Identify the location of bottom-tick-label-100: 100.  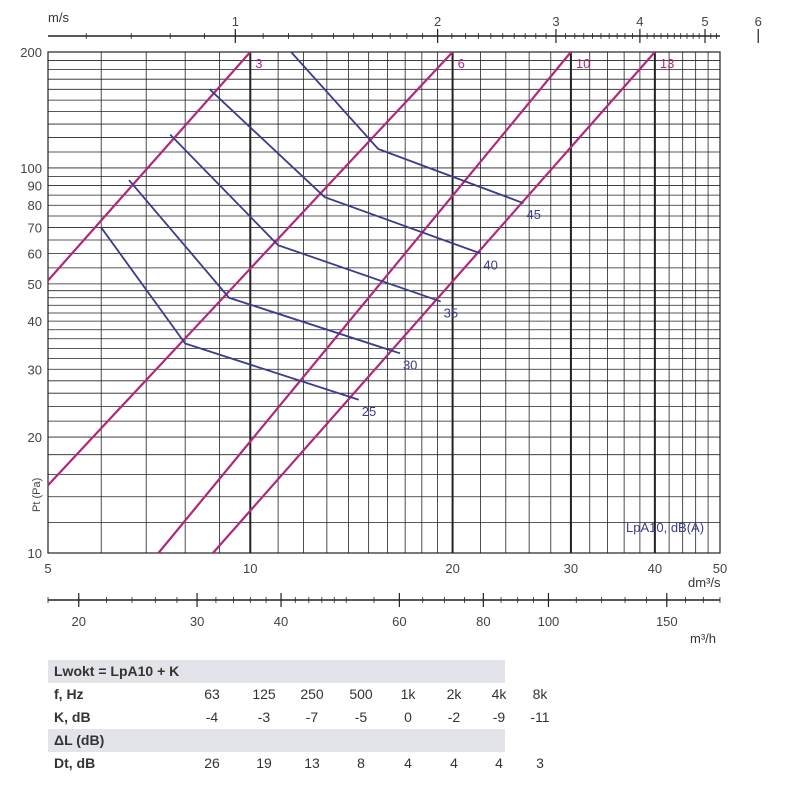
(549, 621).